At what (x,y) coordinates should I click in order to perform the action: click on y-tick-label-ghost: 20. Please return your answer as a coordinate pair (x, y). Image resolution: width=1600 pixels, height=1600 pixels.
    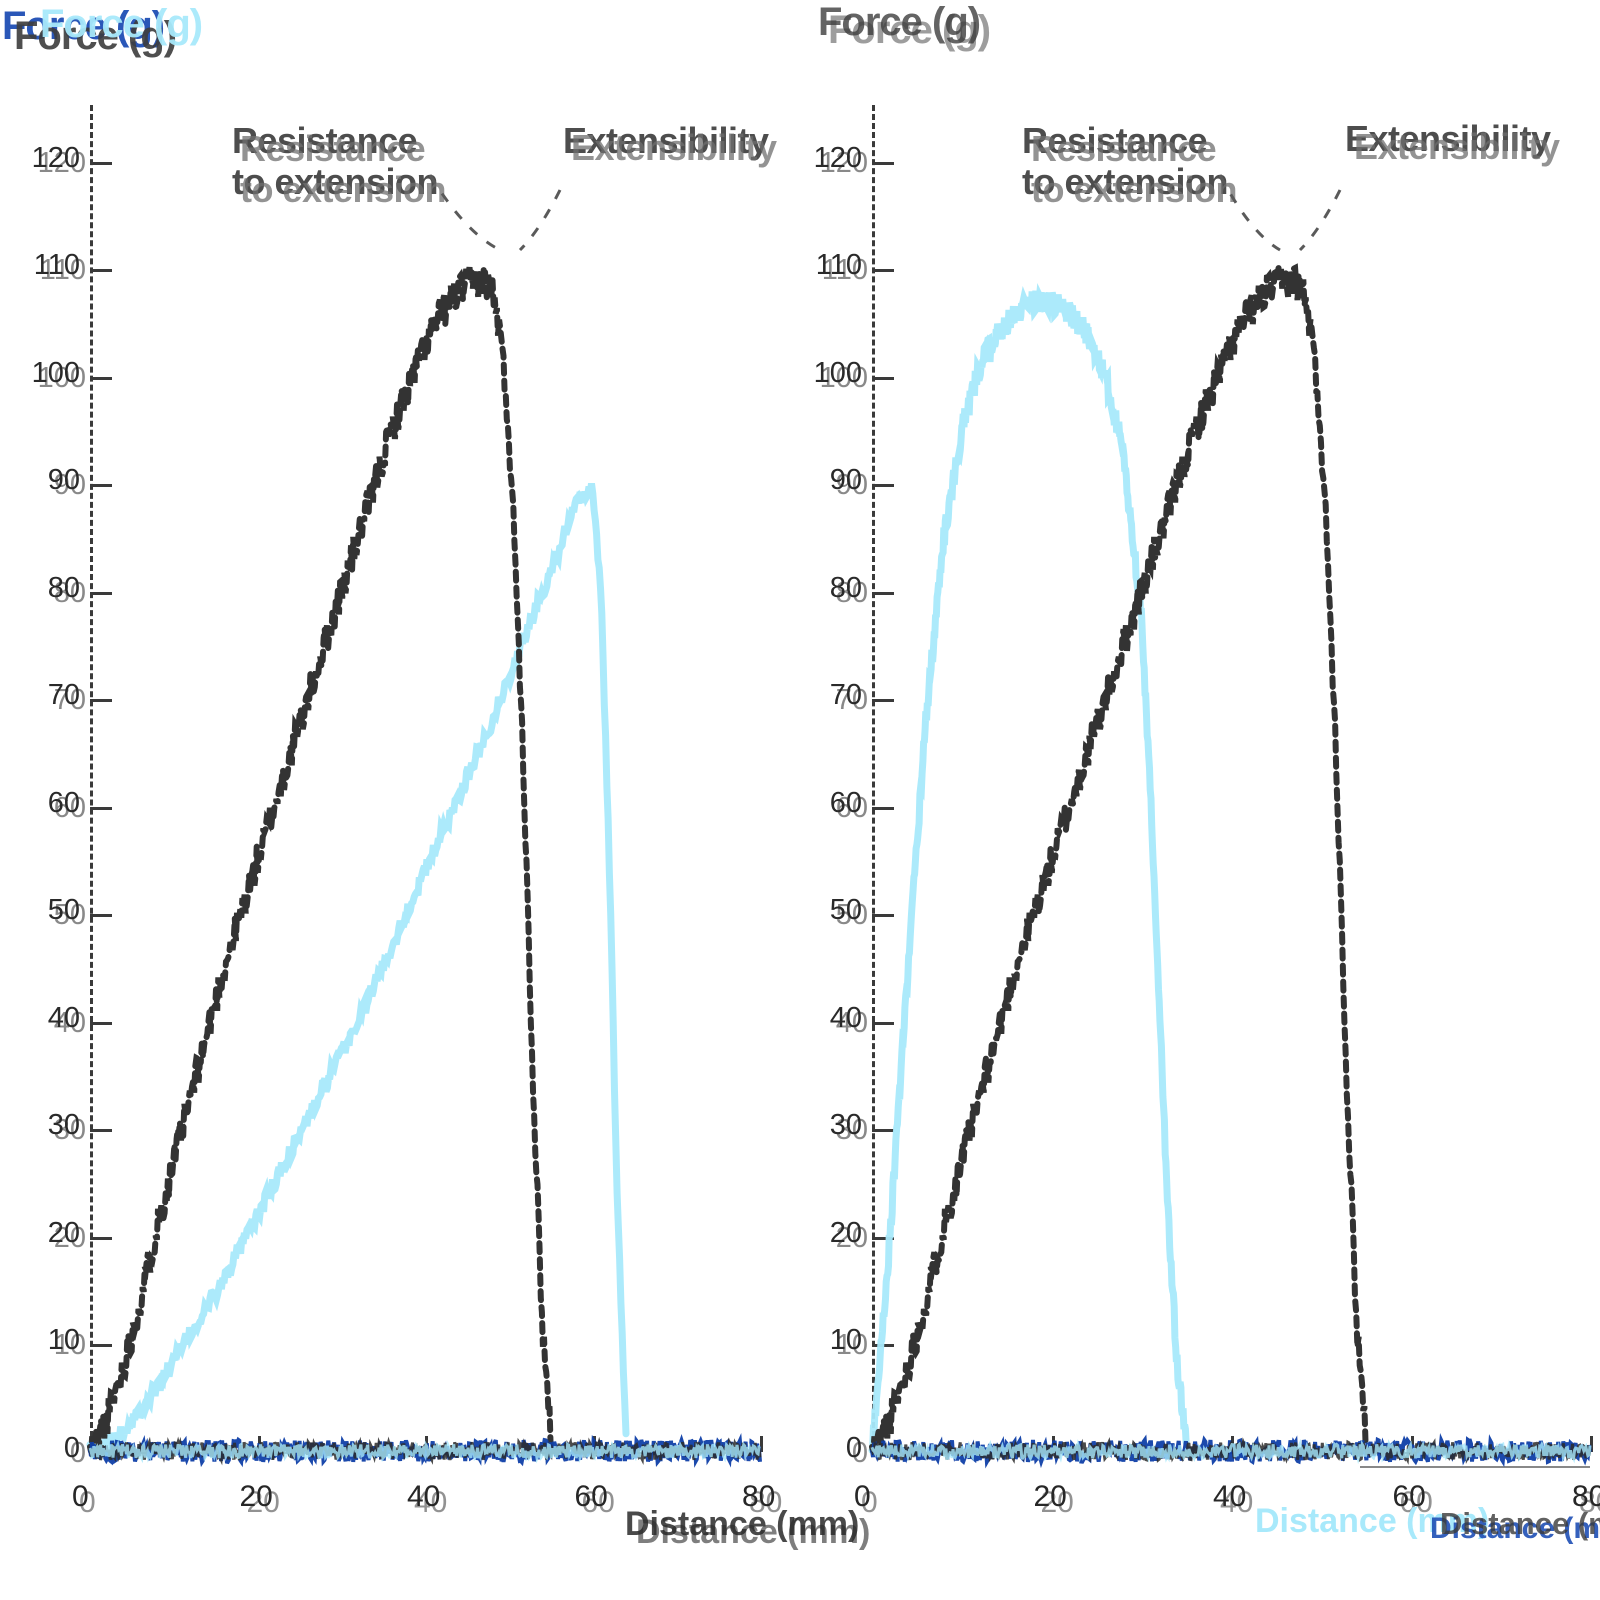
    Looking at the image, I should click on (69, 1237).